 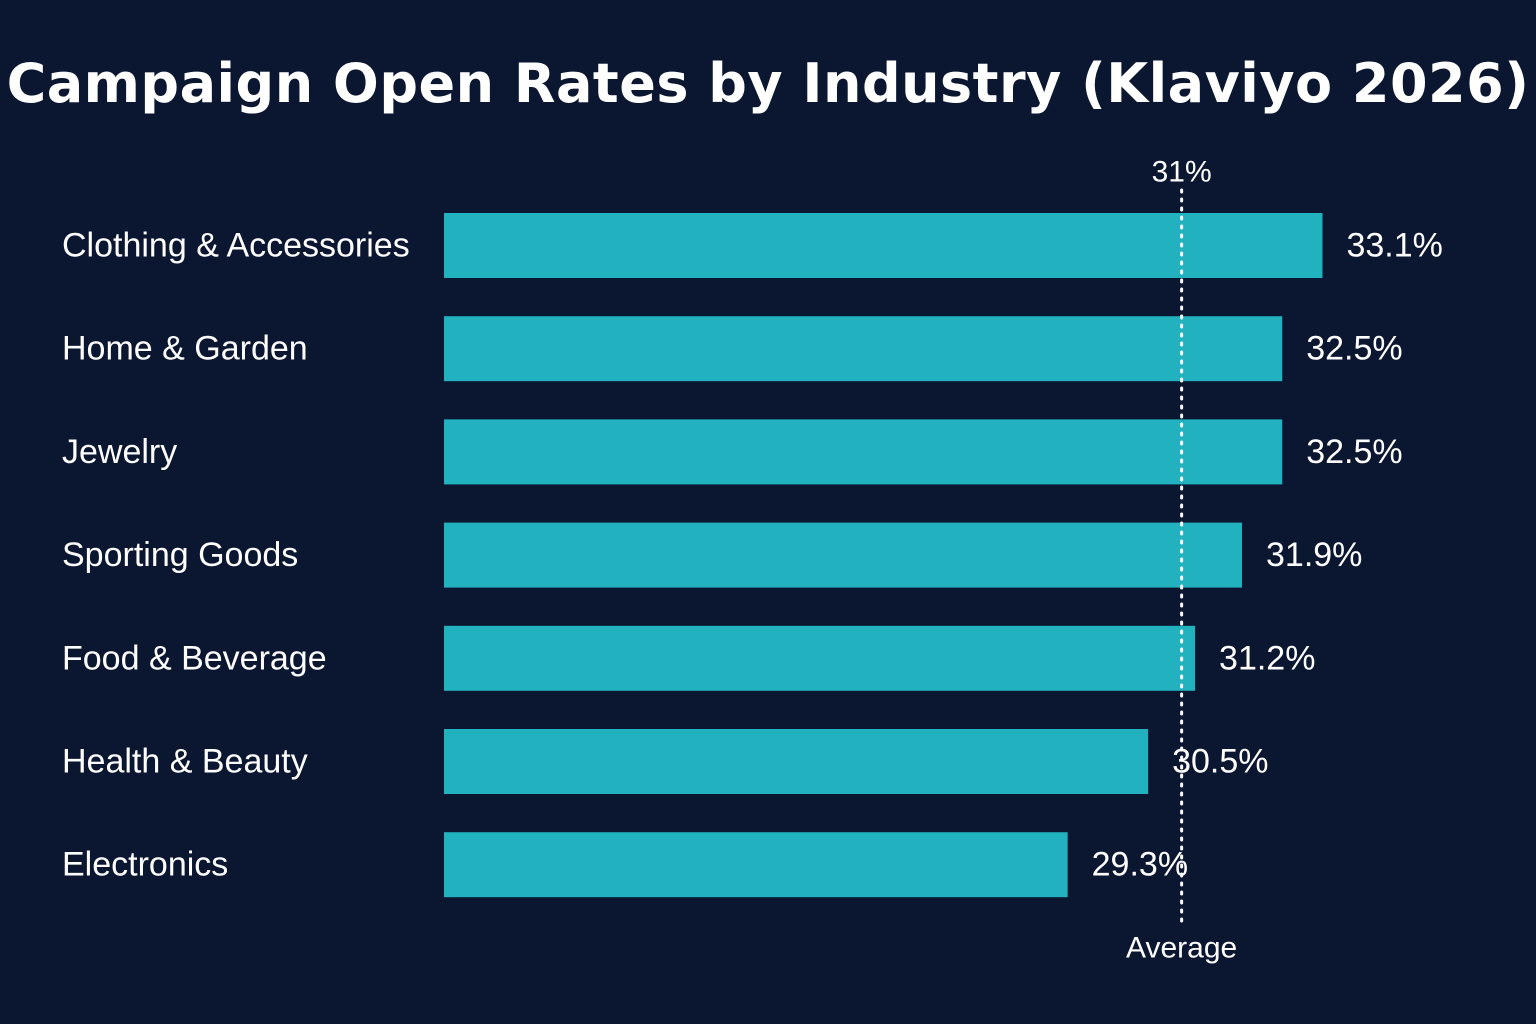 What do you see at coordinates (1140, 865) in the screenshot?
I see `value-label: 29.3%` at bounding box center [1140, 865].